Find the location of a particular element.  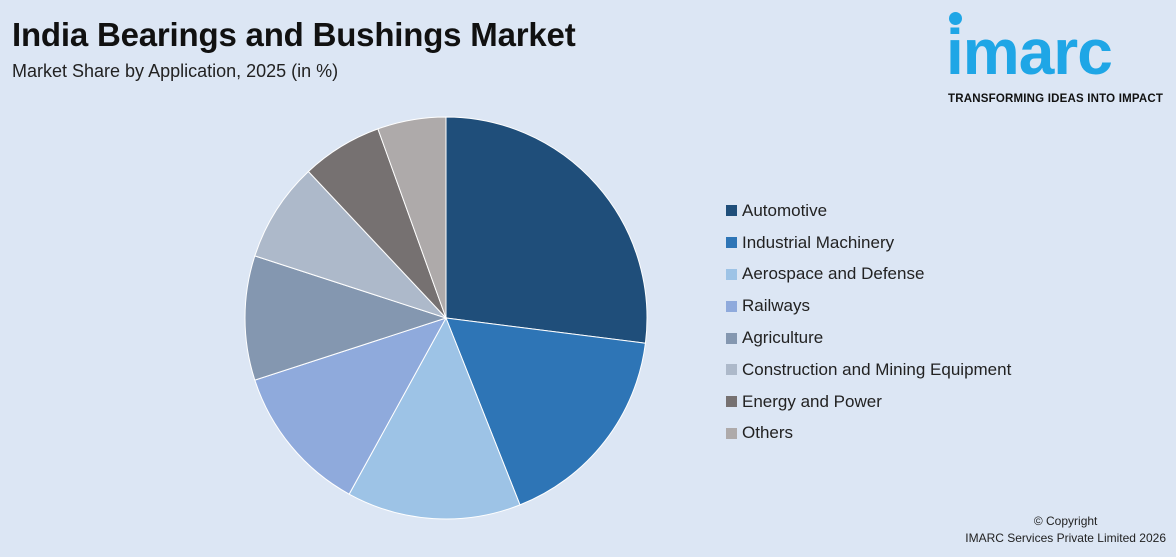

legend-item: Industrial Machinery is located at coordinates (868, 243).